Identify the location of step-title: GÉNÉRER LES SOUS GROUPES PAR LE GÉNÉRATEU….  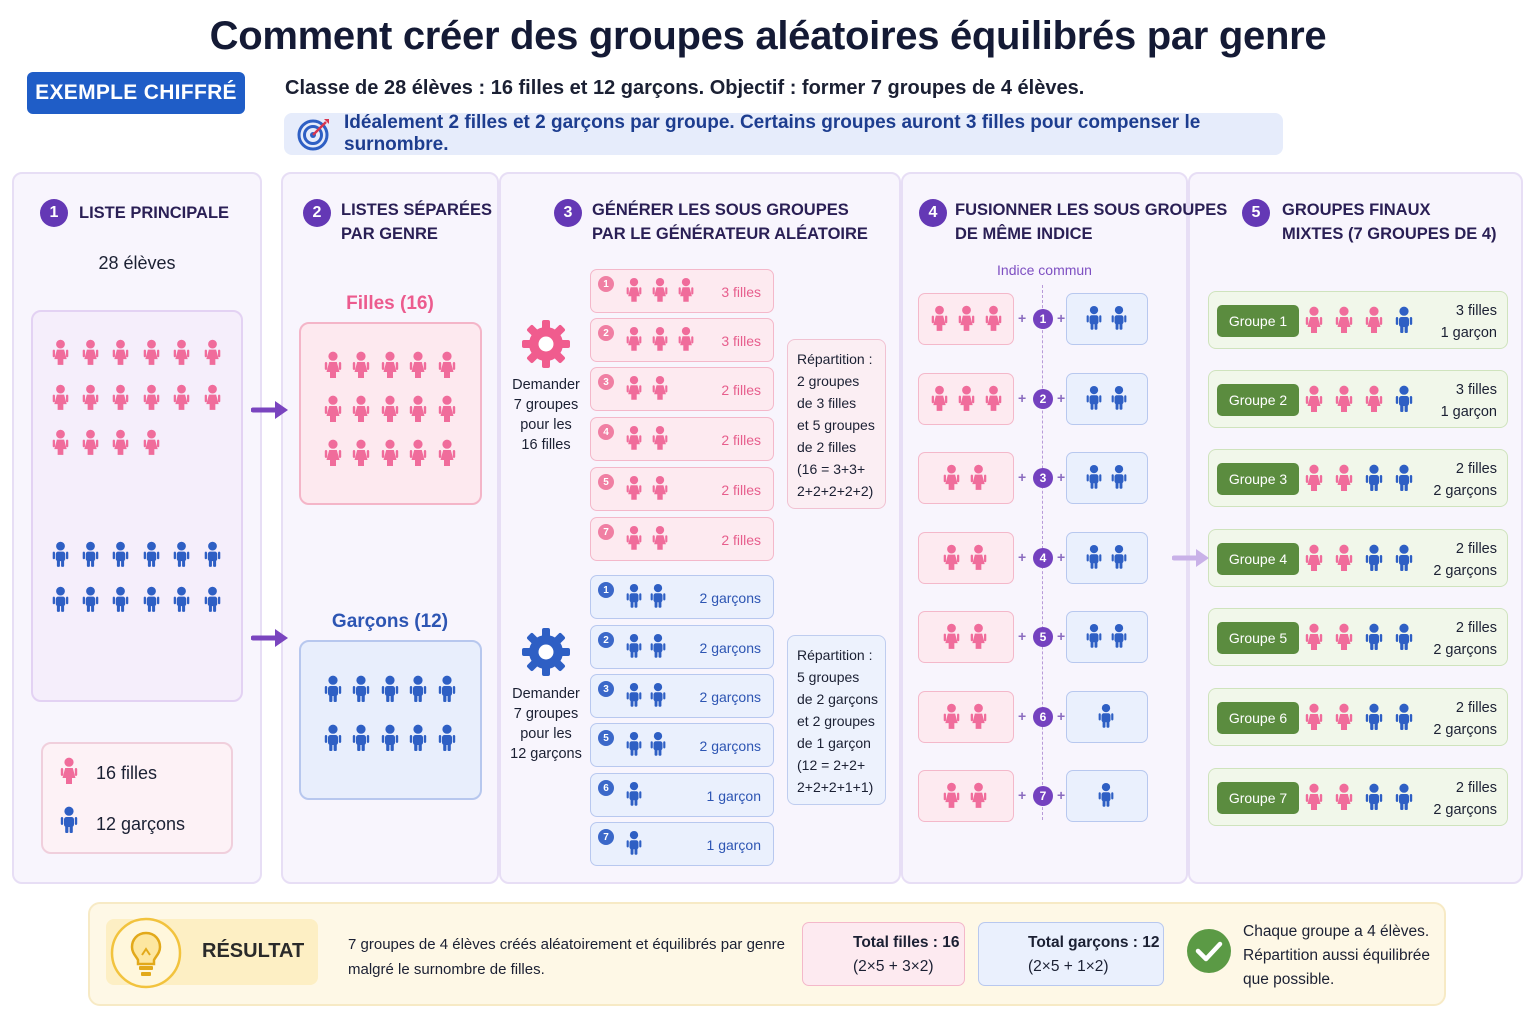
(730, 222).